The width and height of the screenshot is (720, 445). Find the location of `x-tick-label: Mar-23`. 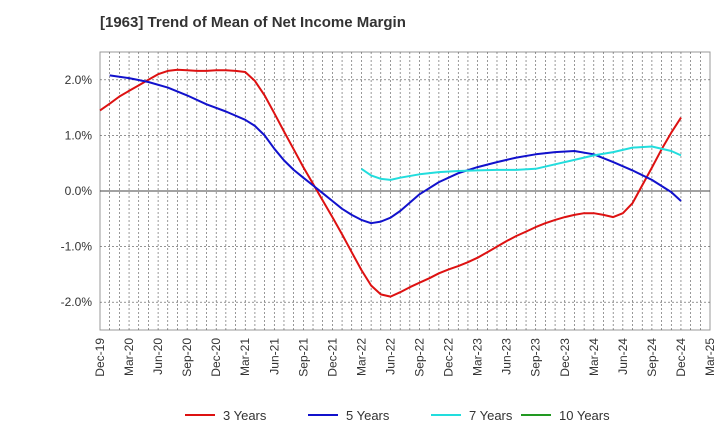

x-tick-label: Mar-23 is located at coordinates (478, 357).